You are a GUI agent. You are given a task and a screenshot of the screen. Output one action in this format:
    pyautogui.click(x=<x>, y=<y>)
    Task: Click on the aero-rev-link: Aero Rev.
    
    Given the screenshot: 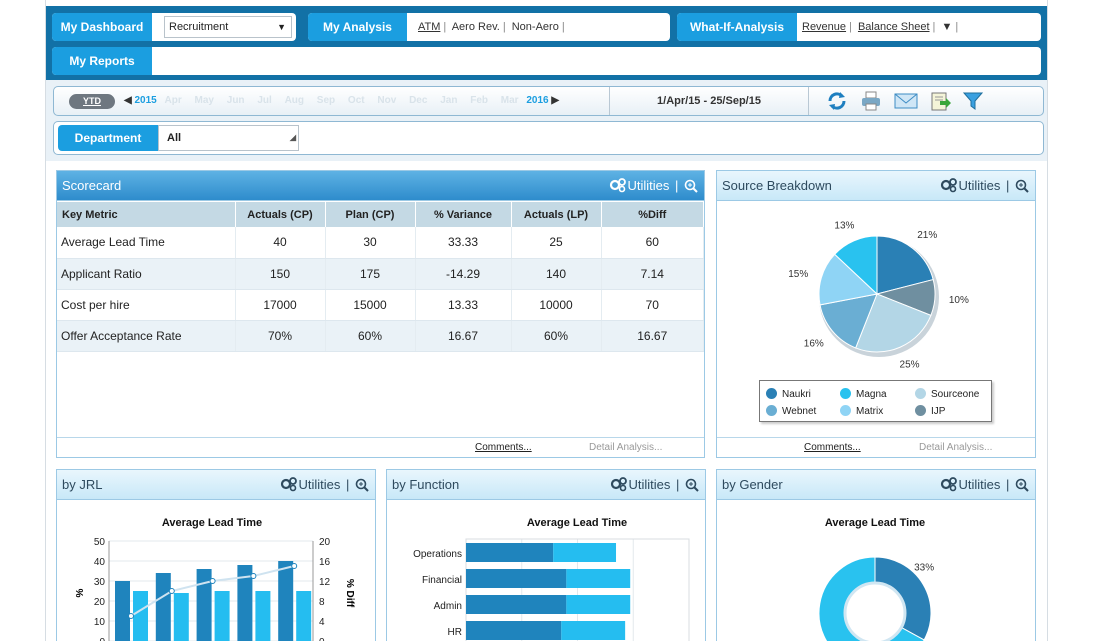 What is the action you would take?
    pyautogui.click(x=475, y=27)
    